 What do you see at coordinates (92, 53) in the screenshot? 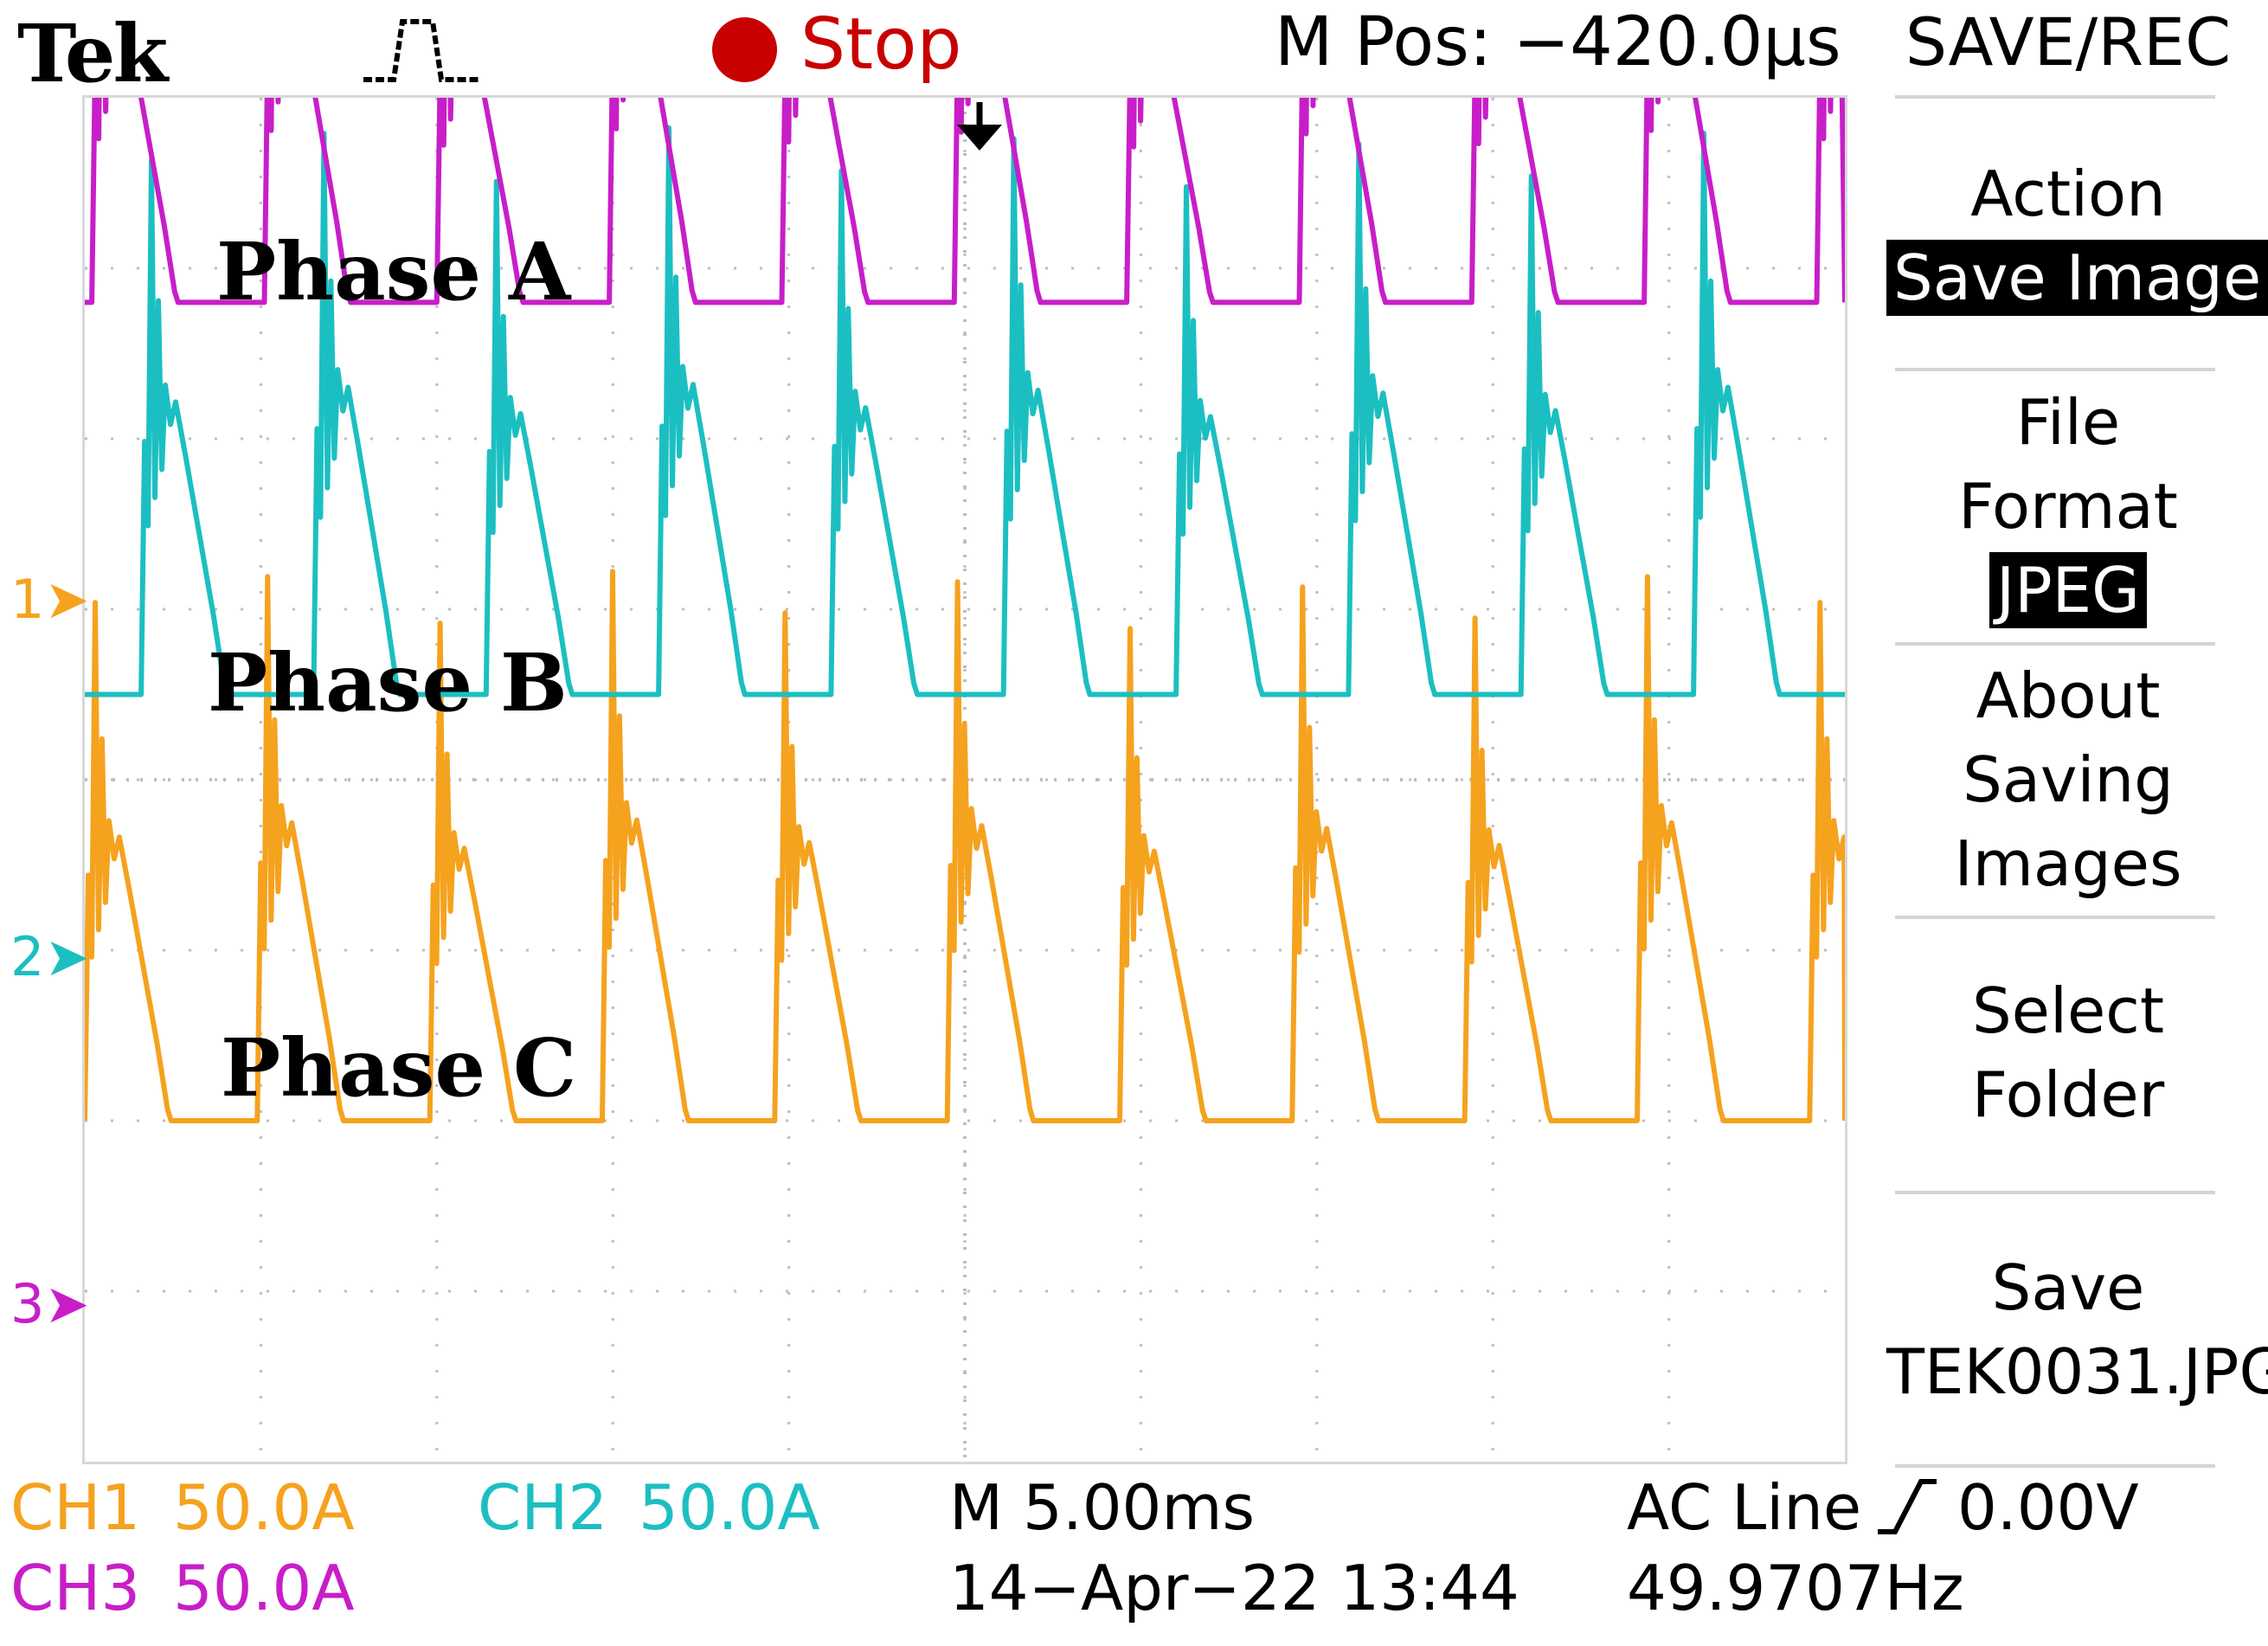
I see `brand-logo: Tek` at bounding box center [92, 53].